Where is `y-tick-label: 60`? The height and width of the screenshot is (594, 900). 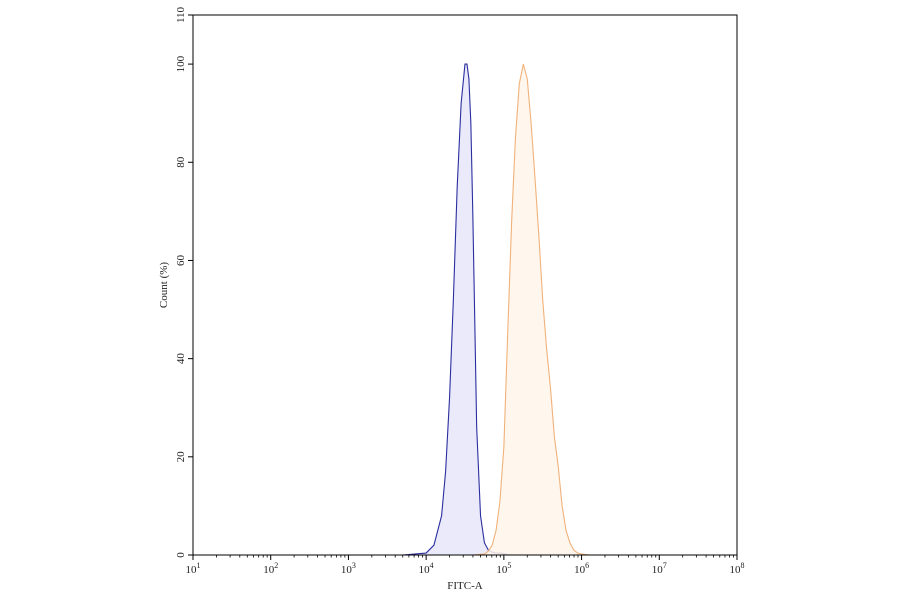
y-tick-label: 60 is located at coordinates (181, 260).